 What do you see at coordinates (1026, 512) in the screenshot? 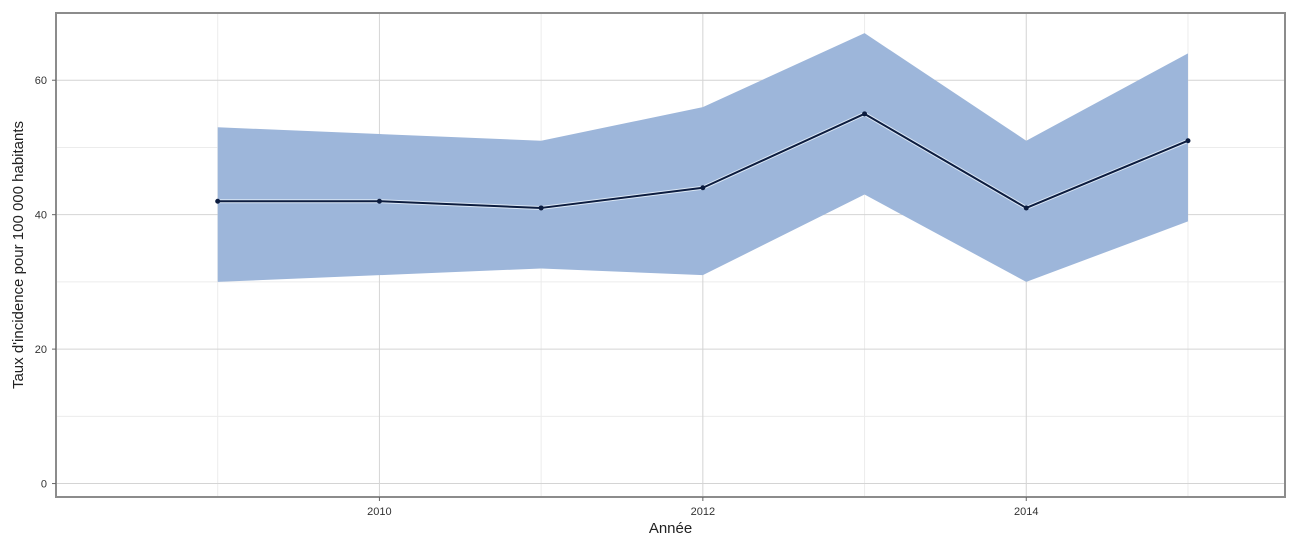
I see `x-tick-label: 2014` at bounding box center [1026, 512].